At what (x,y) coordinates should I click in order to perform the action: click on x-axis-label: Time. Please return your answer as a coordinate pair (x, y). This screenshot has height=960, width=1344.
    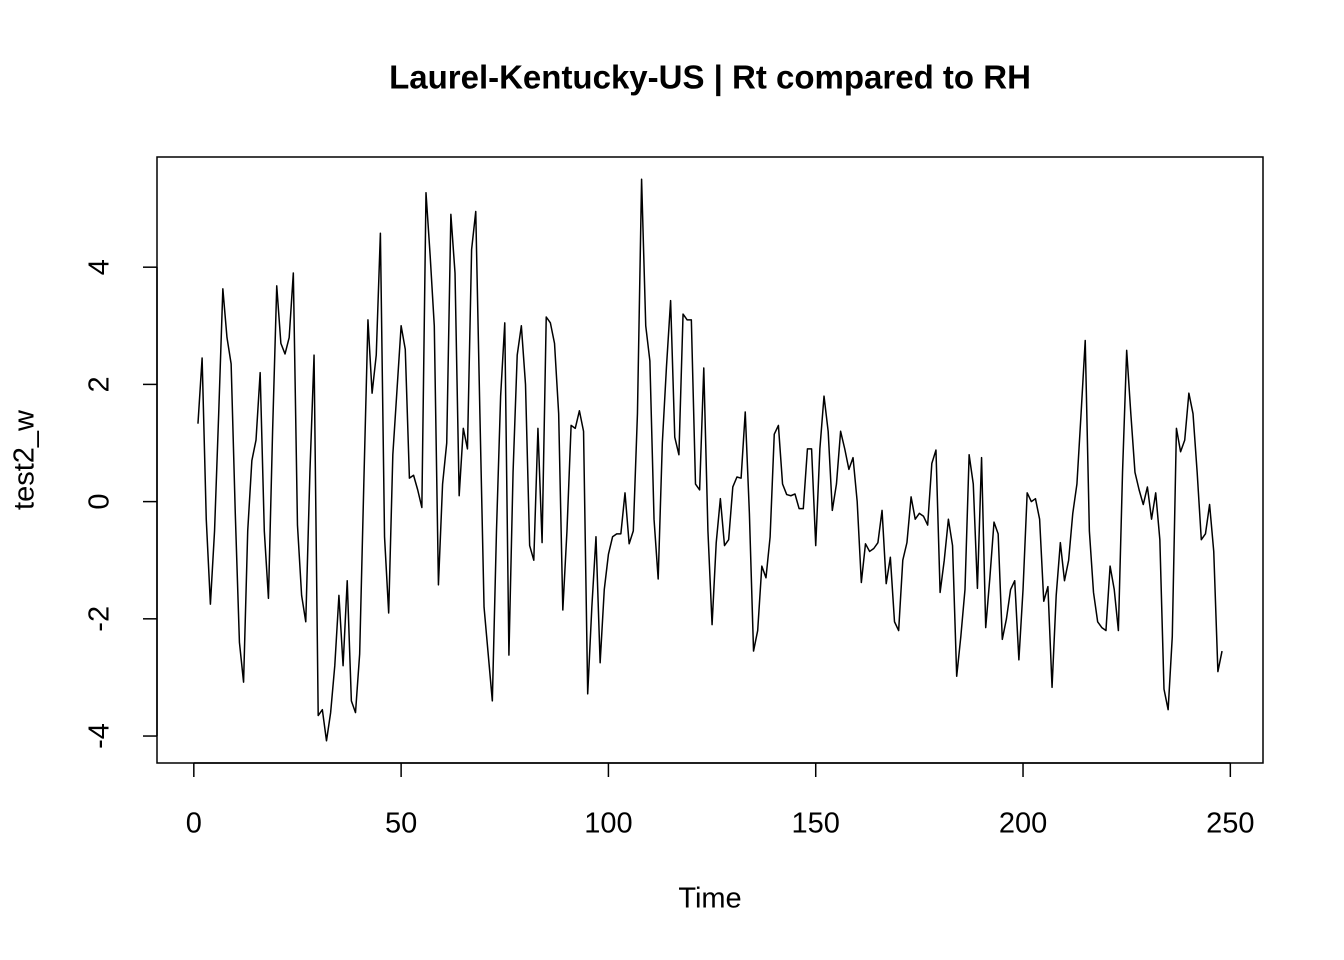
    Looking at the image, I should click on (709, 899).